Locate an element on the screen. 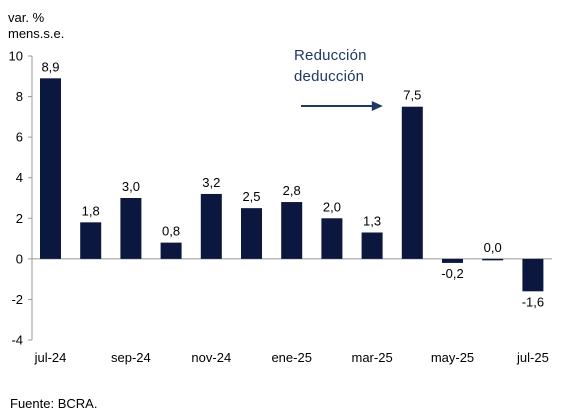 The width and height of the screenshot is (564, 417). x-tick-label: may-25 is located at coordinates (452, 357).